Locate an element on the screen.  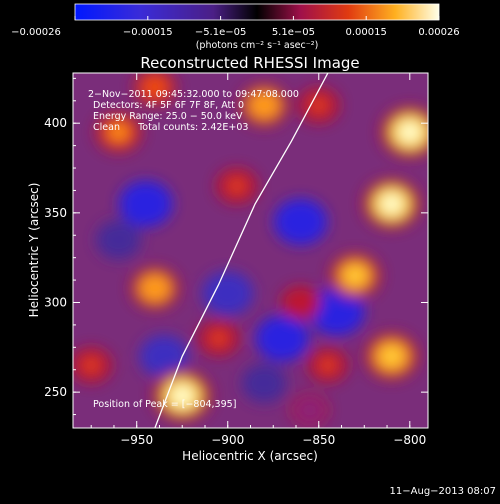
x-tick-label: −900 is located at coordinates (227, 440).